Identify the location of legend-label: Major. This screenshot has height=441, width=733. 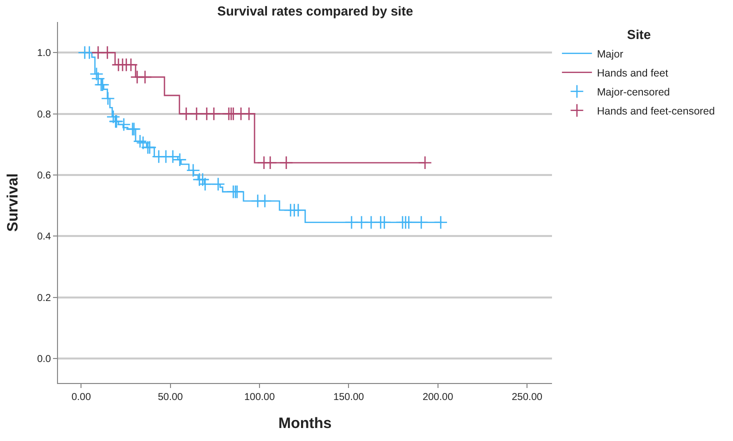
(610, 54).